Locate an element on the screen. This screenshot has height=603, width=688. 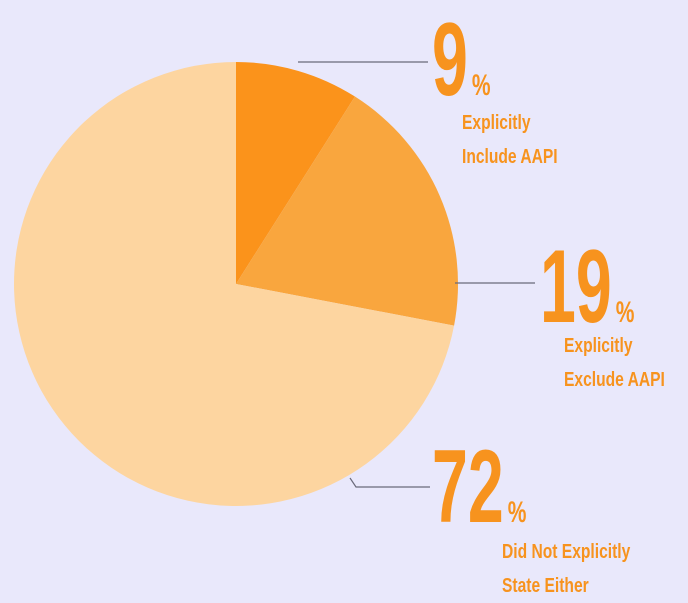
value-label: 19 is located at coordinates (576, 286).